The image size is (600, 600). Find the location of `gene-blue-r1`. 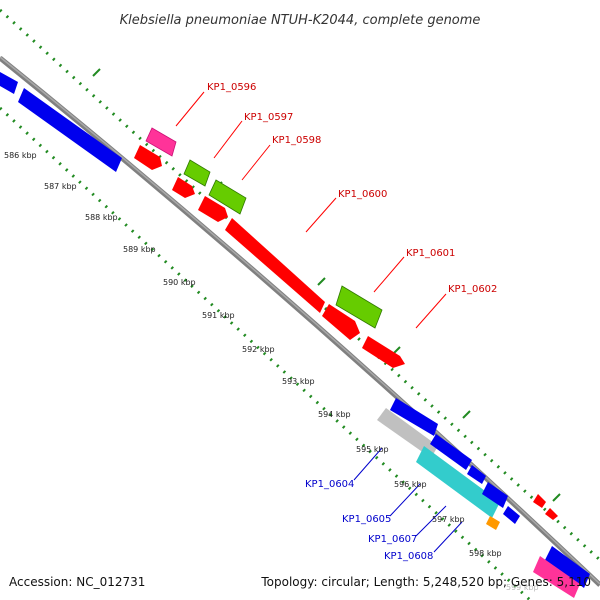

gene-blue-r1 is located at coordinates (414, 417).